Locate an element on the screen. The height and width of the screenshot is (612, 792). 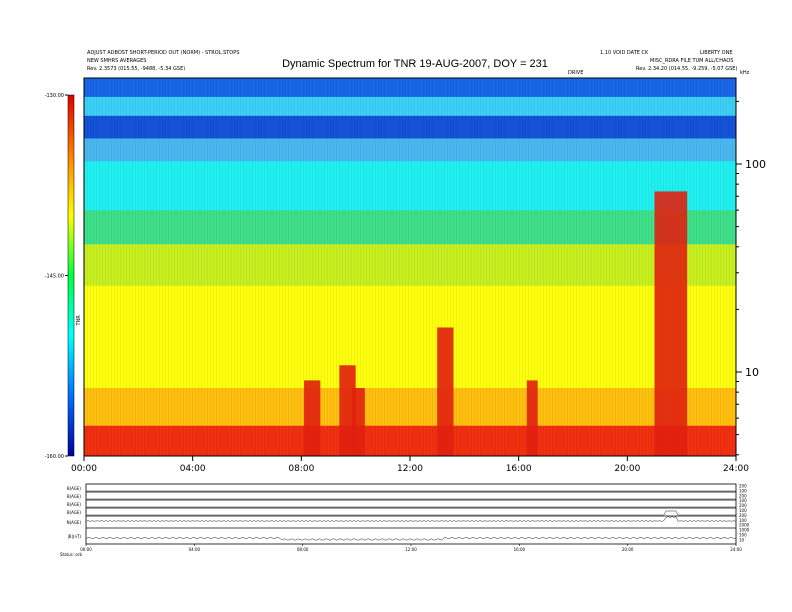
panel-label-4: N(AGE) is located at coordinates (74, 522).